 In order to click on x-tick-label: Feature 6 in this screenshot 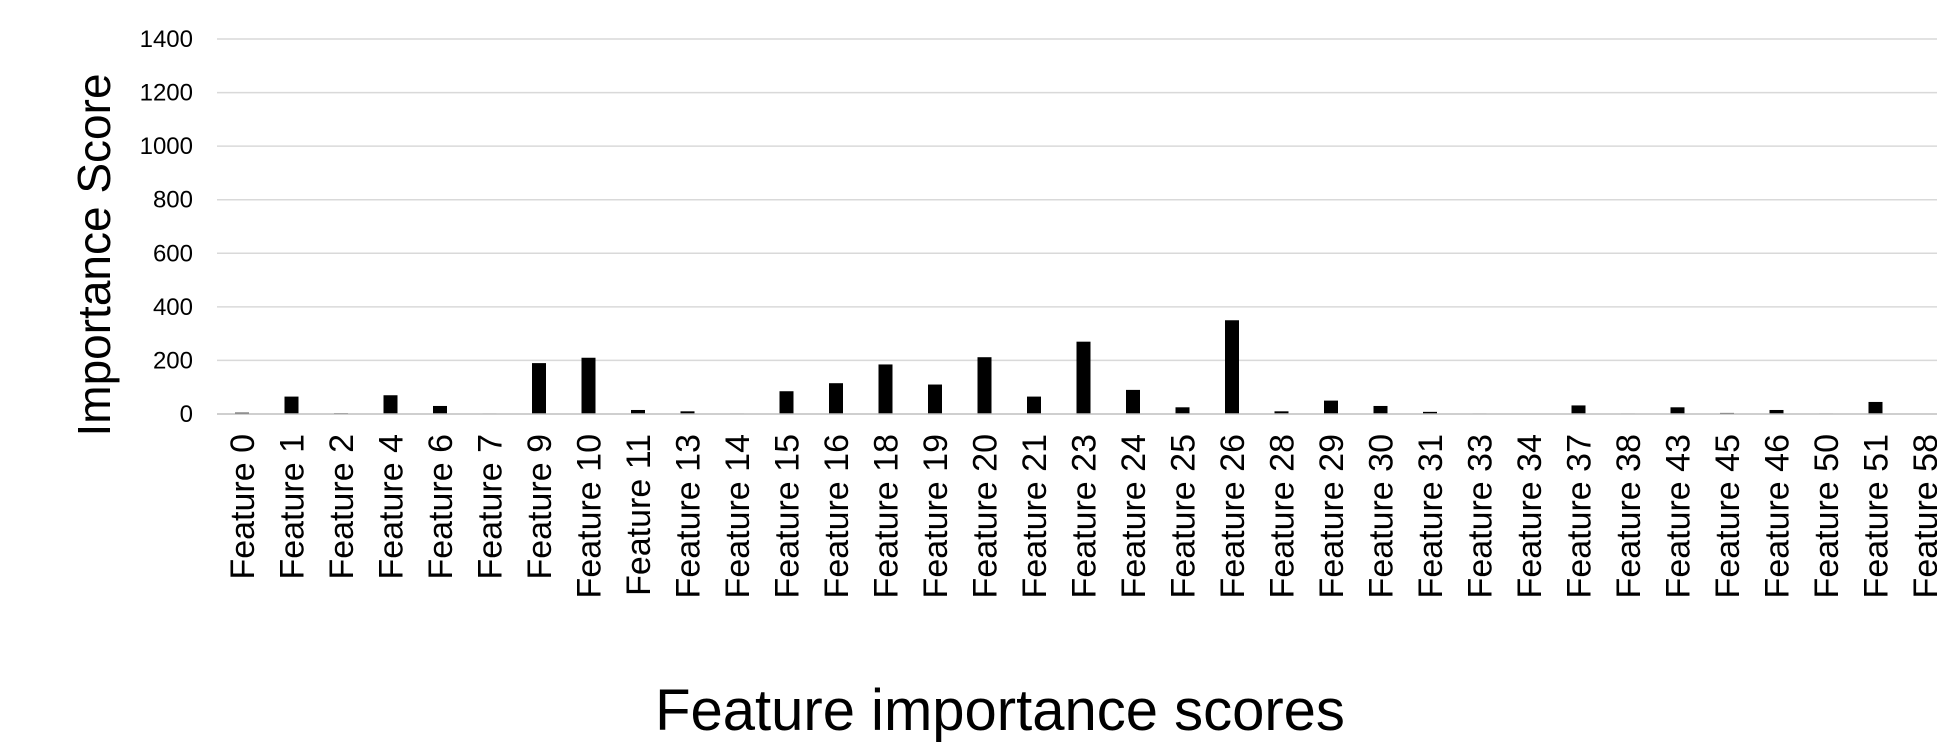, I will do `click(441, 507)`.